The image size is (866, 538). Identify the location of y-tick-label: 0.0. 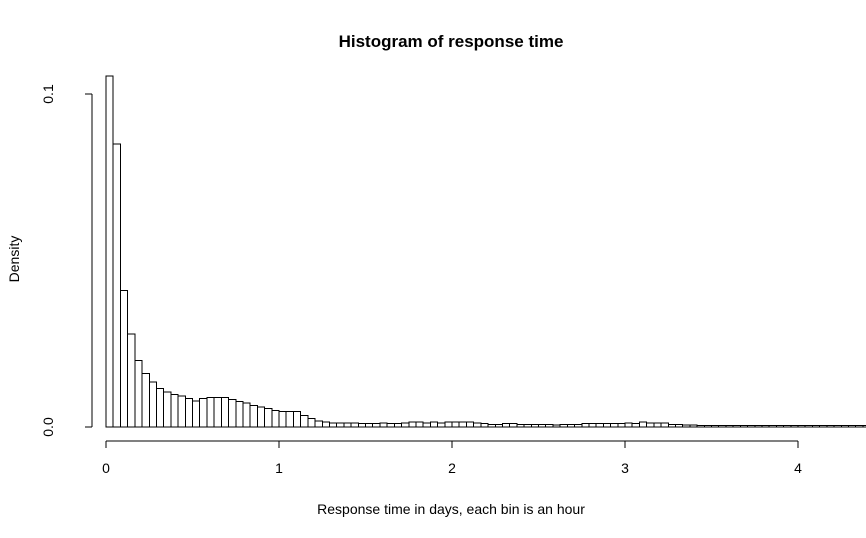
(48, 427).